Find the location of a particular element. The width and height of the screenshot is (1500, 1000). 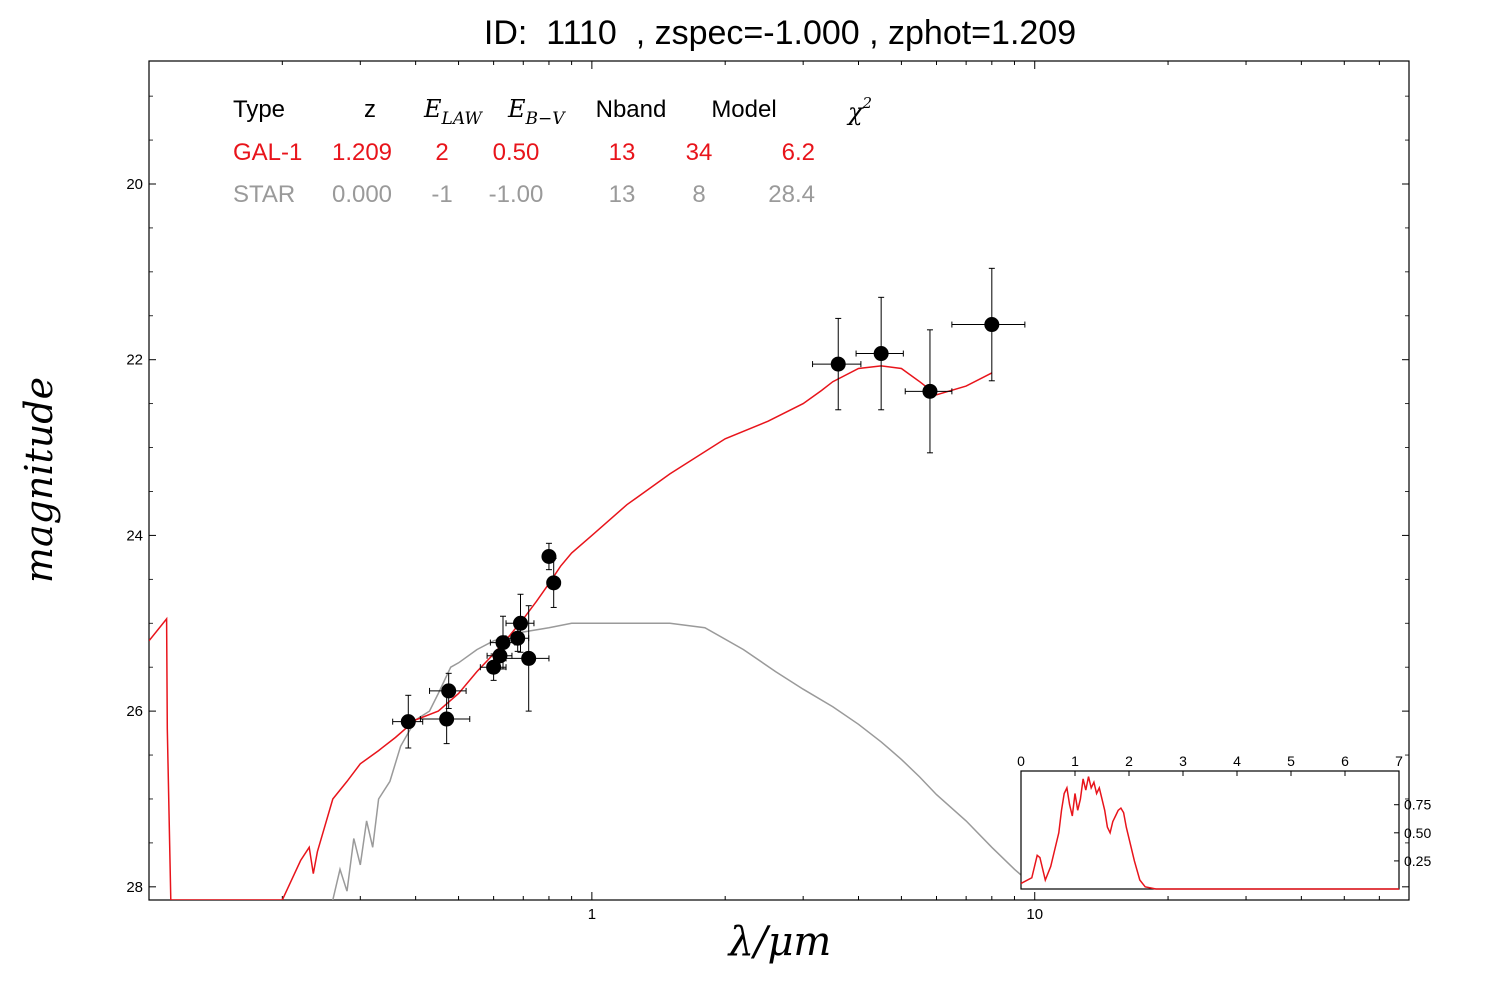

inset-axis-ticks: 0 1 2 3 4 5 6 7 0.25 0.50 0.75 is located at coordinates (1224, 811).